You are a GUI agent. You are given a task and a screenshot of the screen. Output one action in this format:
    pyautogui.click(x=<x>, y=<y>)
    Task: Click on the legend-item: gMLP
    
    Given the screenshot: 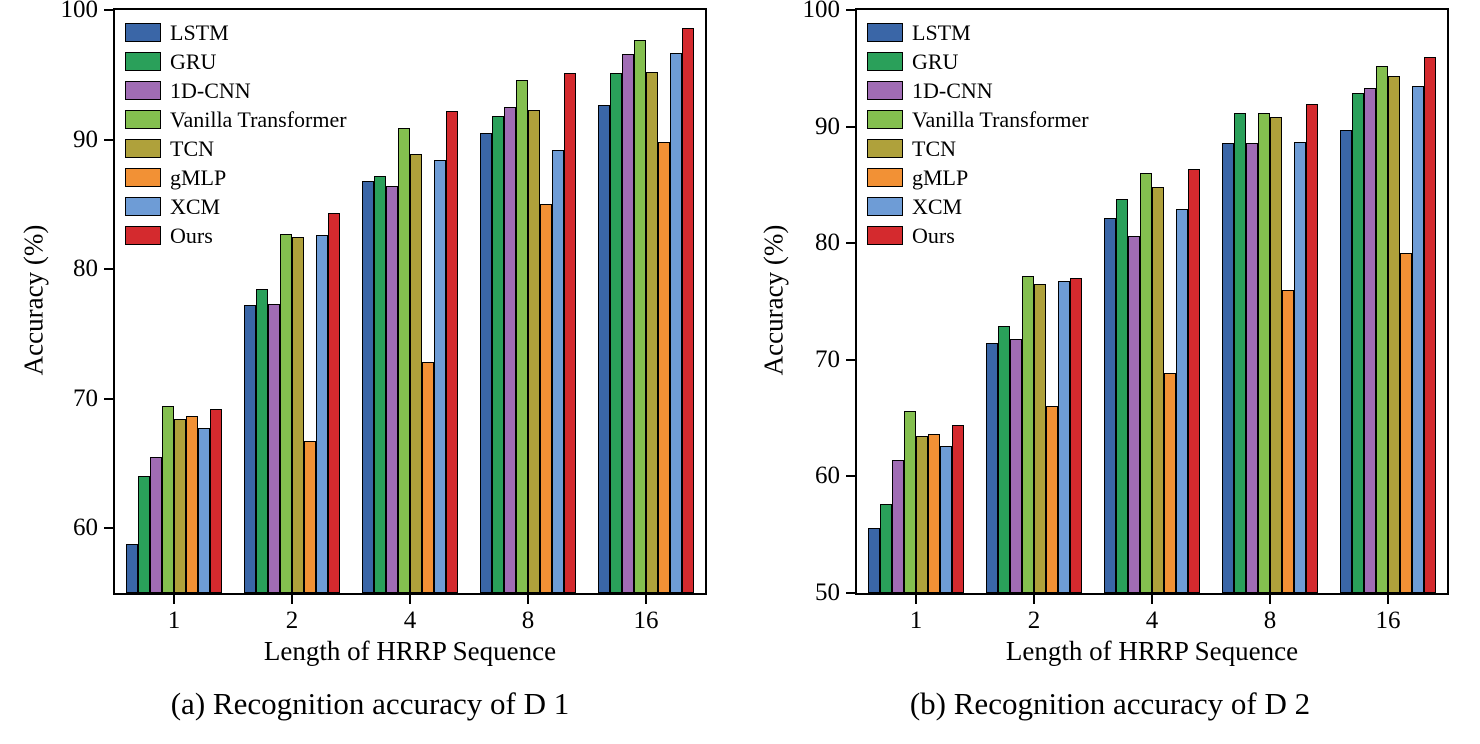 What is the action you would take?
    pyautogui.click(x=978, y=177)
    